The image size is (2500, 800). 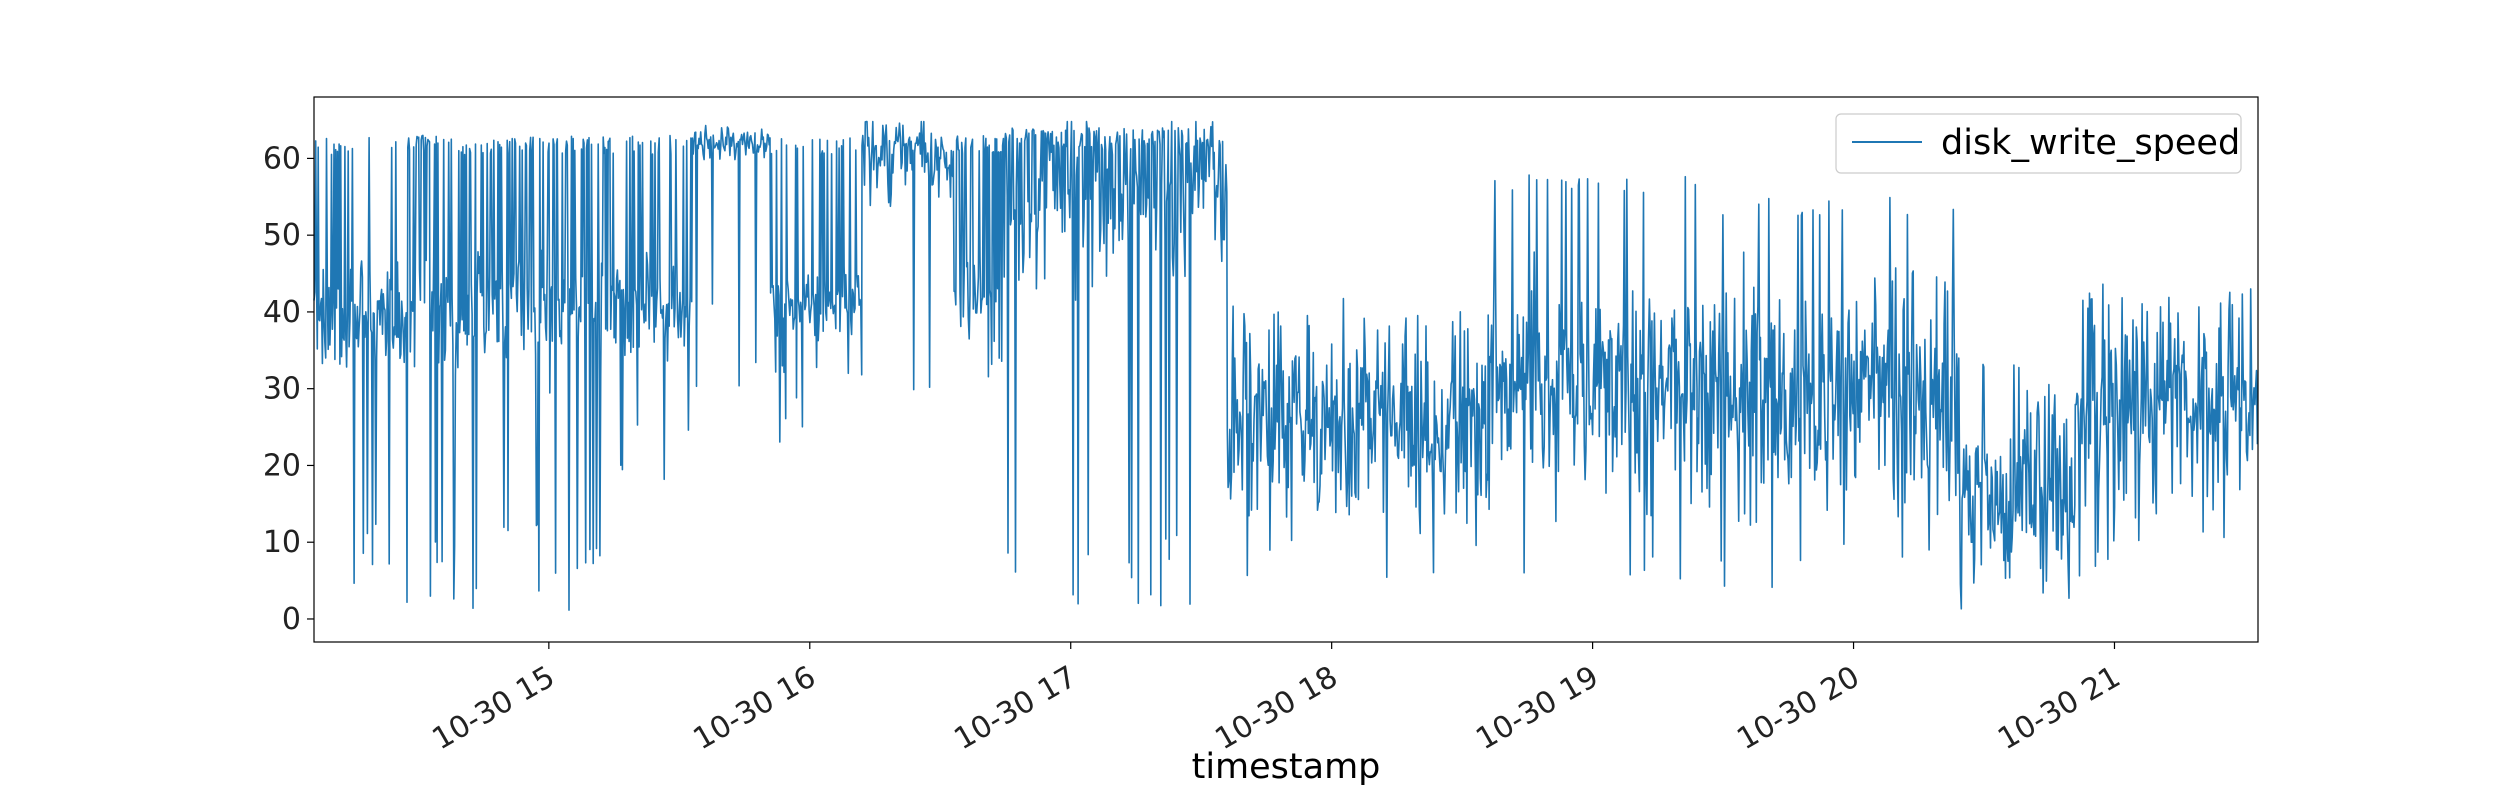 What do you see at coordinates (2090, 143) in the screenshot?
I see `legend-label: disk_write_speed` at bounding box center [2090, 143].